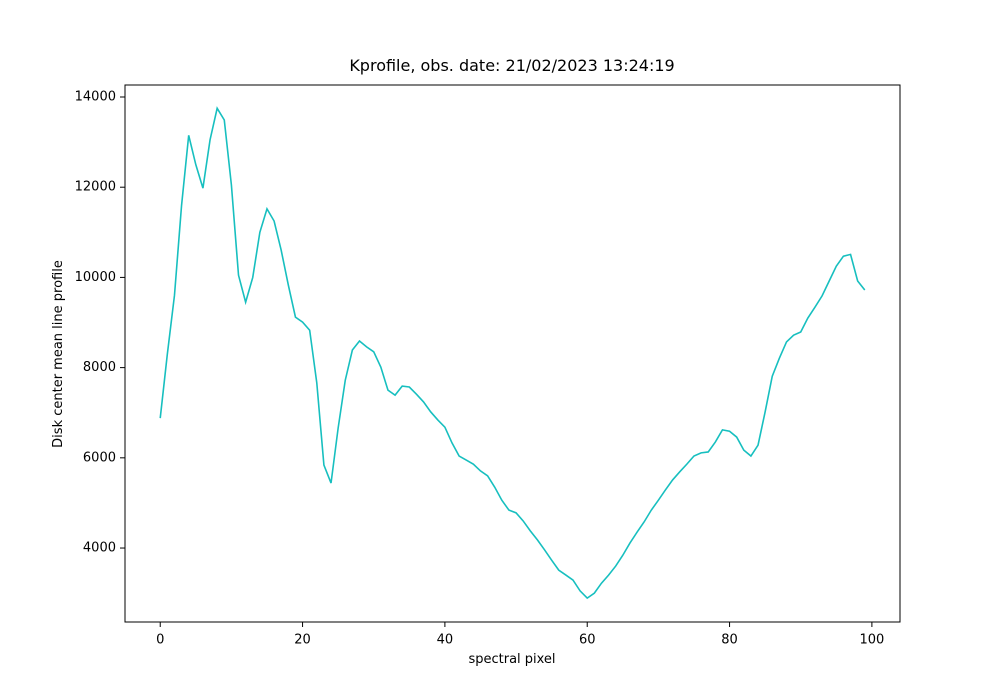 Image resolution: width=1000 pixels, height=700 pixels. What do you see at coordinates (58, 354) in the screenshot?
I see `y-axis-label: Disk center mean line profile` at bounding box center [58, 354].